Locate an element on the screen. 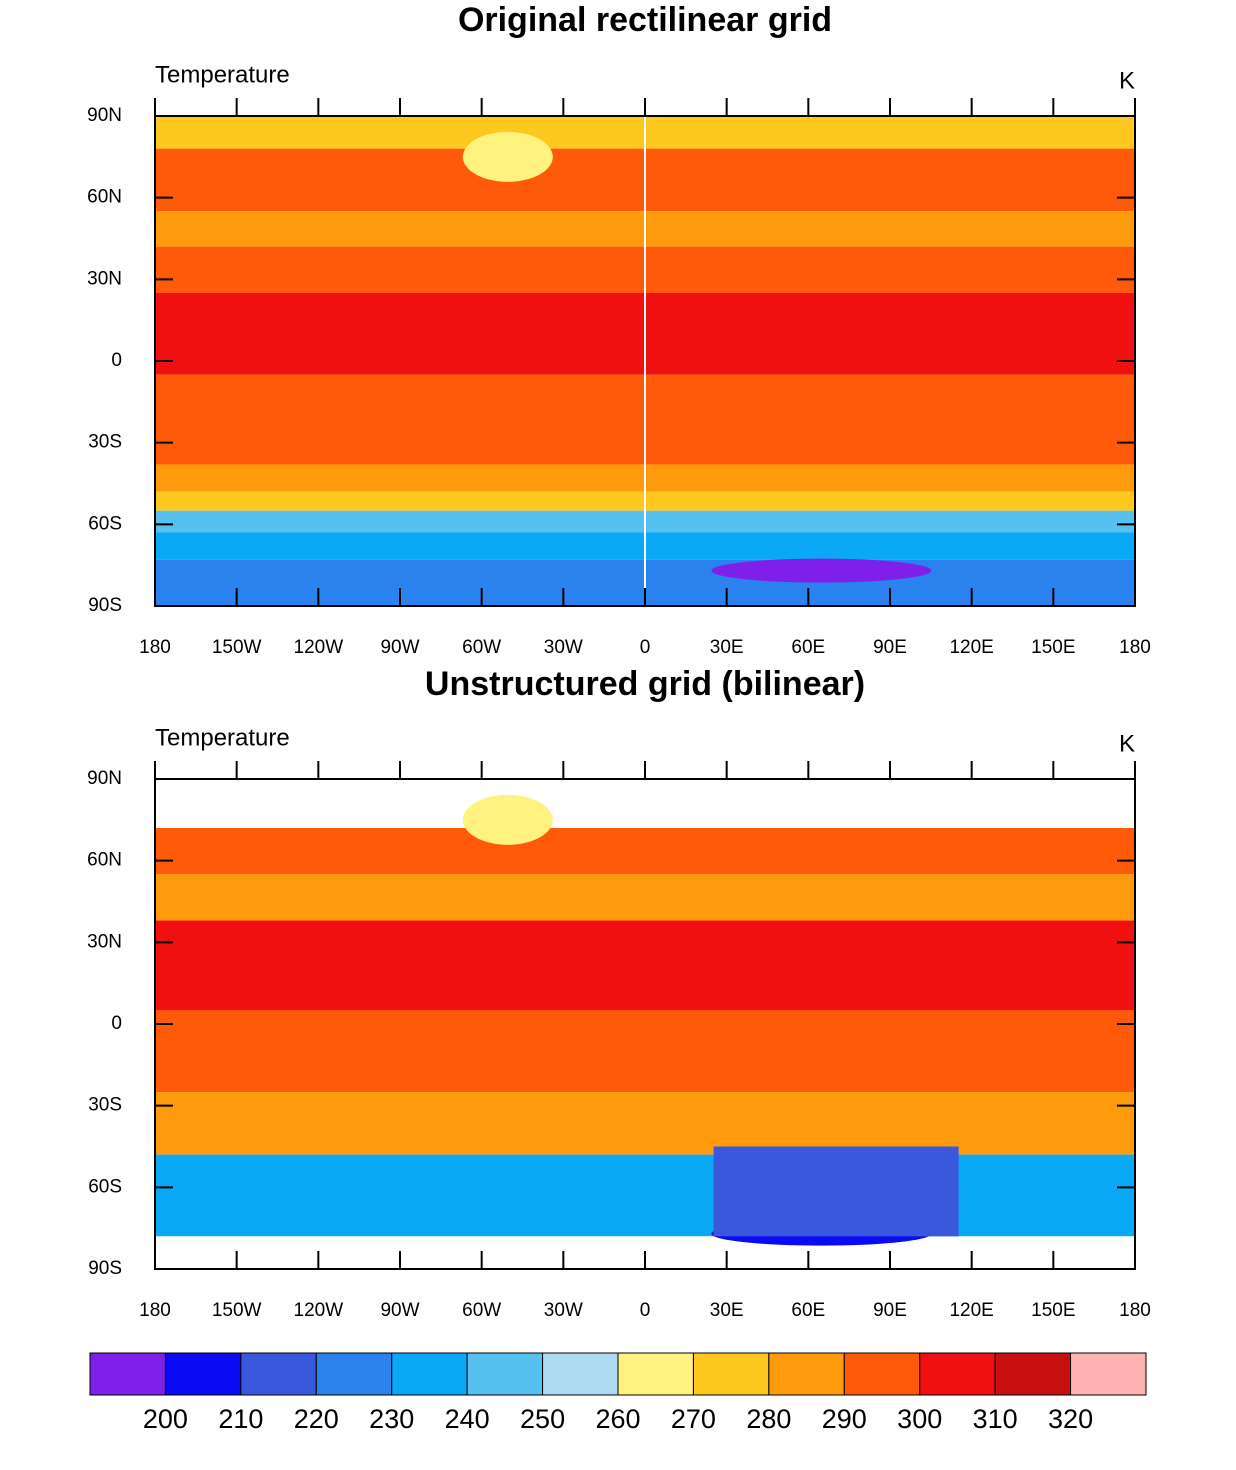 The width and height of the screenshot is (1236, 1470). interp-patch is located at coordinates (836, 1191).